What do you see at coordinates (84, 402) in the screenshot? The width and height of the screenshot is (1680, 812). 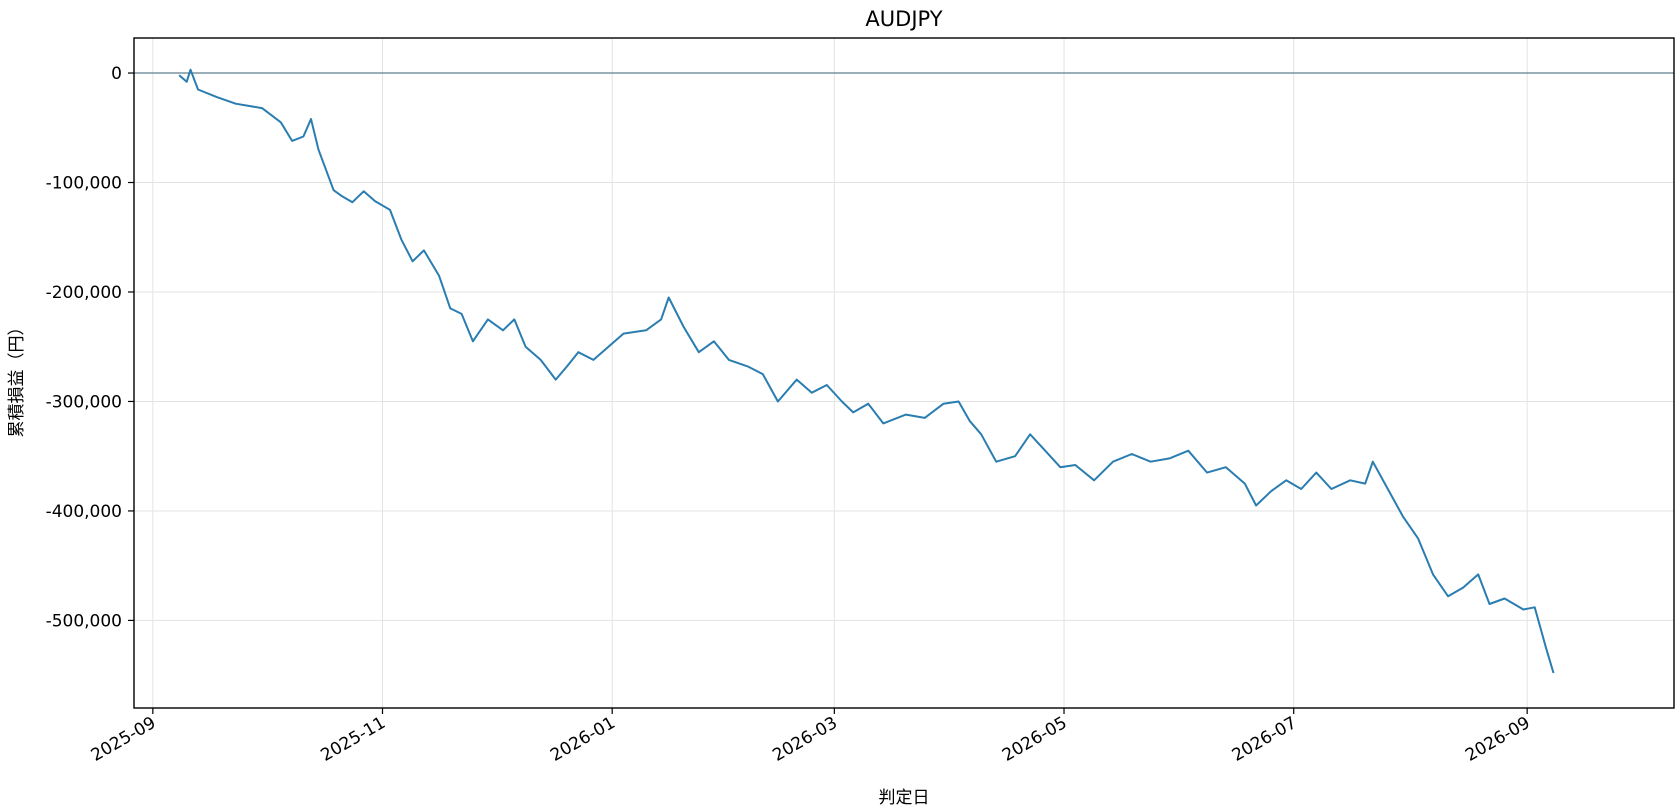 I see `y-tick-label: -300,000` at bounding box center [84, 402].